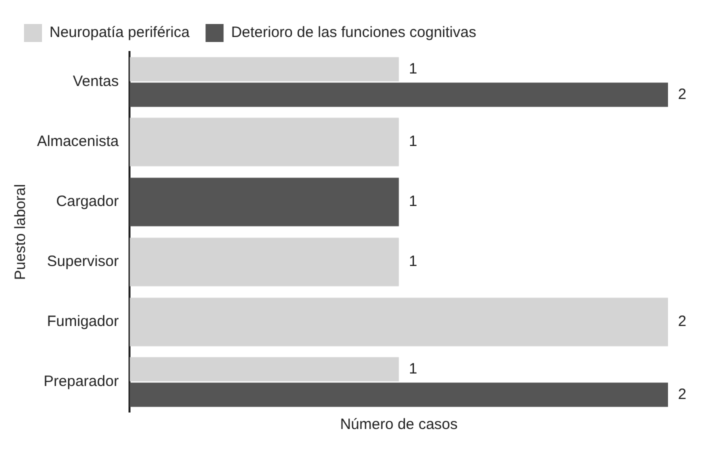 Image resolution: width=716 pixels, height=449 pixels. Describe the element at coordinates (120, 33) in the screenshot. I see `legend-label: Neuropatía periférica` at that location.